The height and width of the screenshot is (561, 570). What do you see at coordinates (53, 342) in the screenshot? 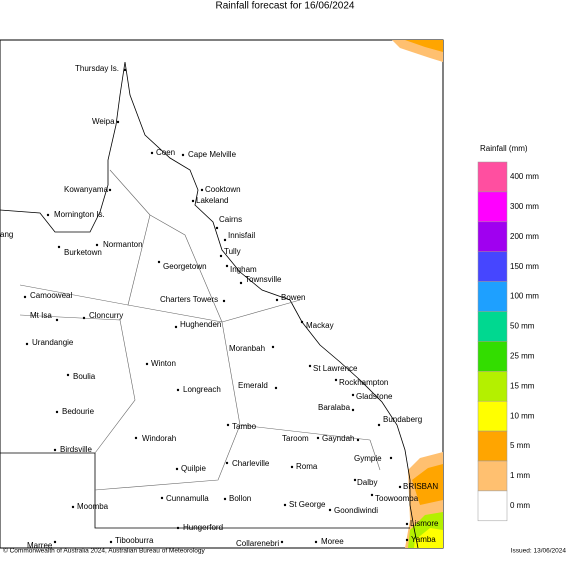
I see `town-label: Urandangie` at bounding box center [53, 342].